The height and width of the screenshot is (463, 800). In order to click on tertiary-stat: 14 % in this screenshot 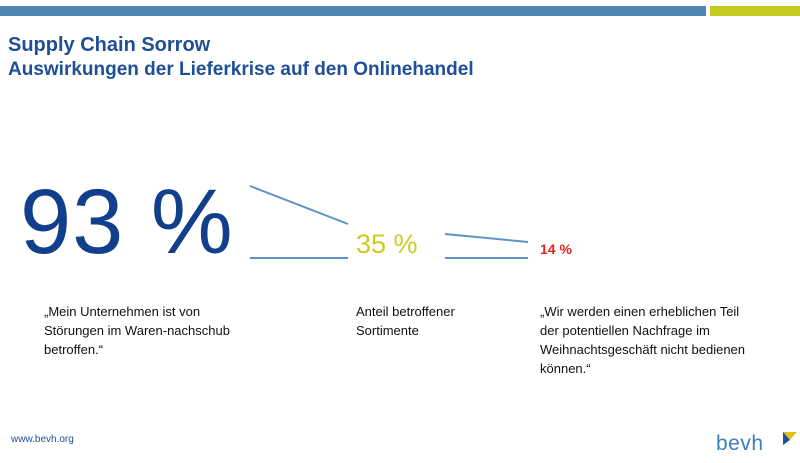, I will do `click(556, 249)`.